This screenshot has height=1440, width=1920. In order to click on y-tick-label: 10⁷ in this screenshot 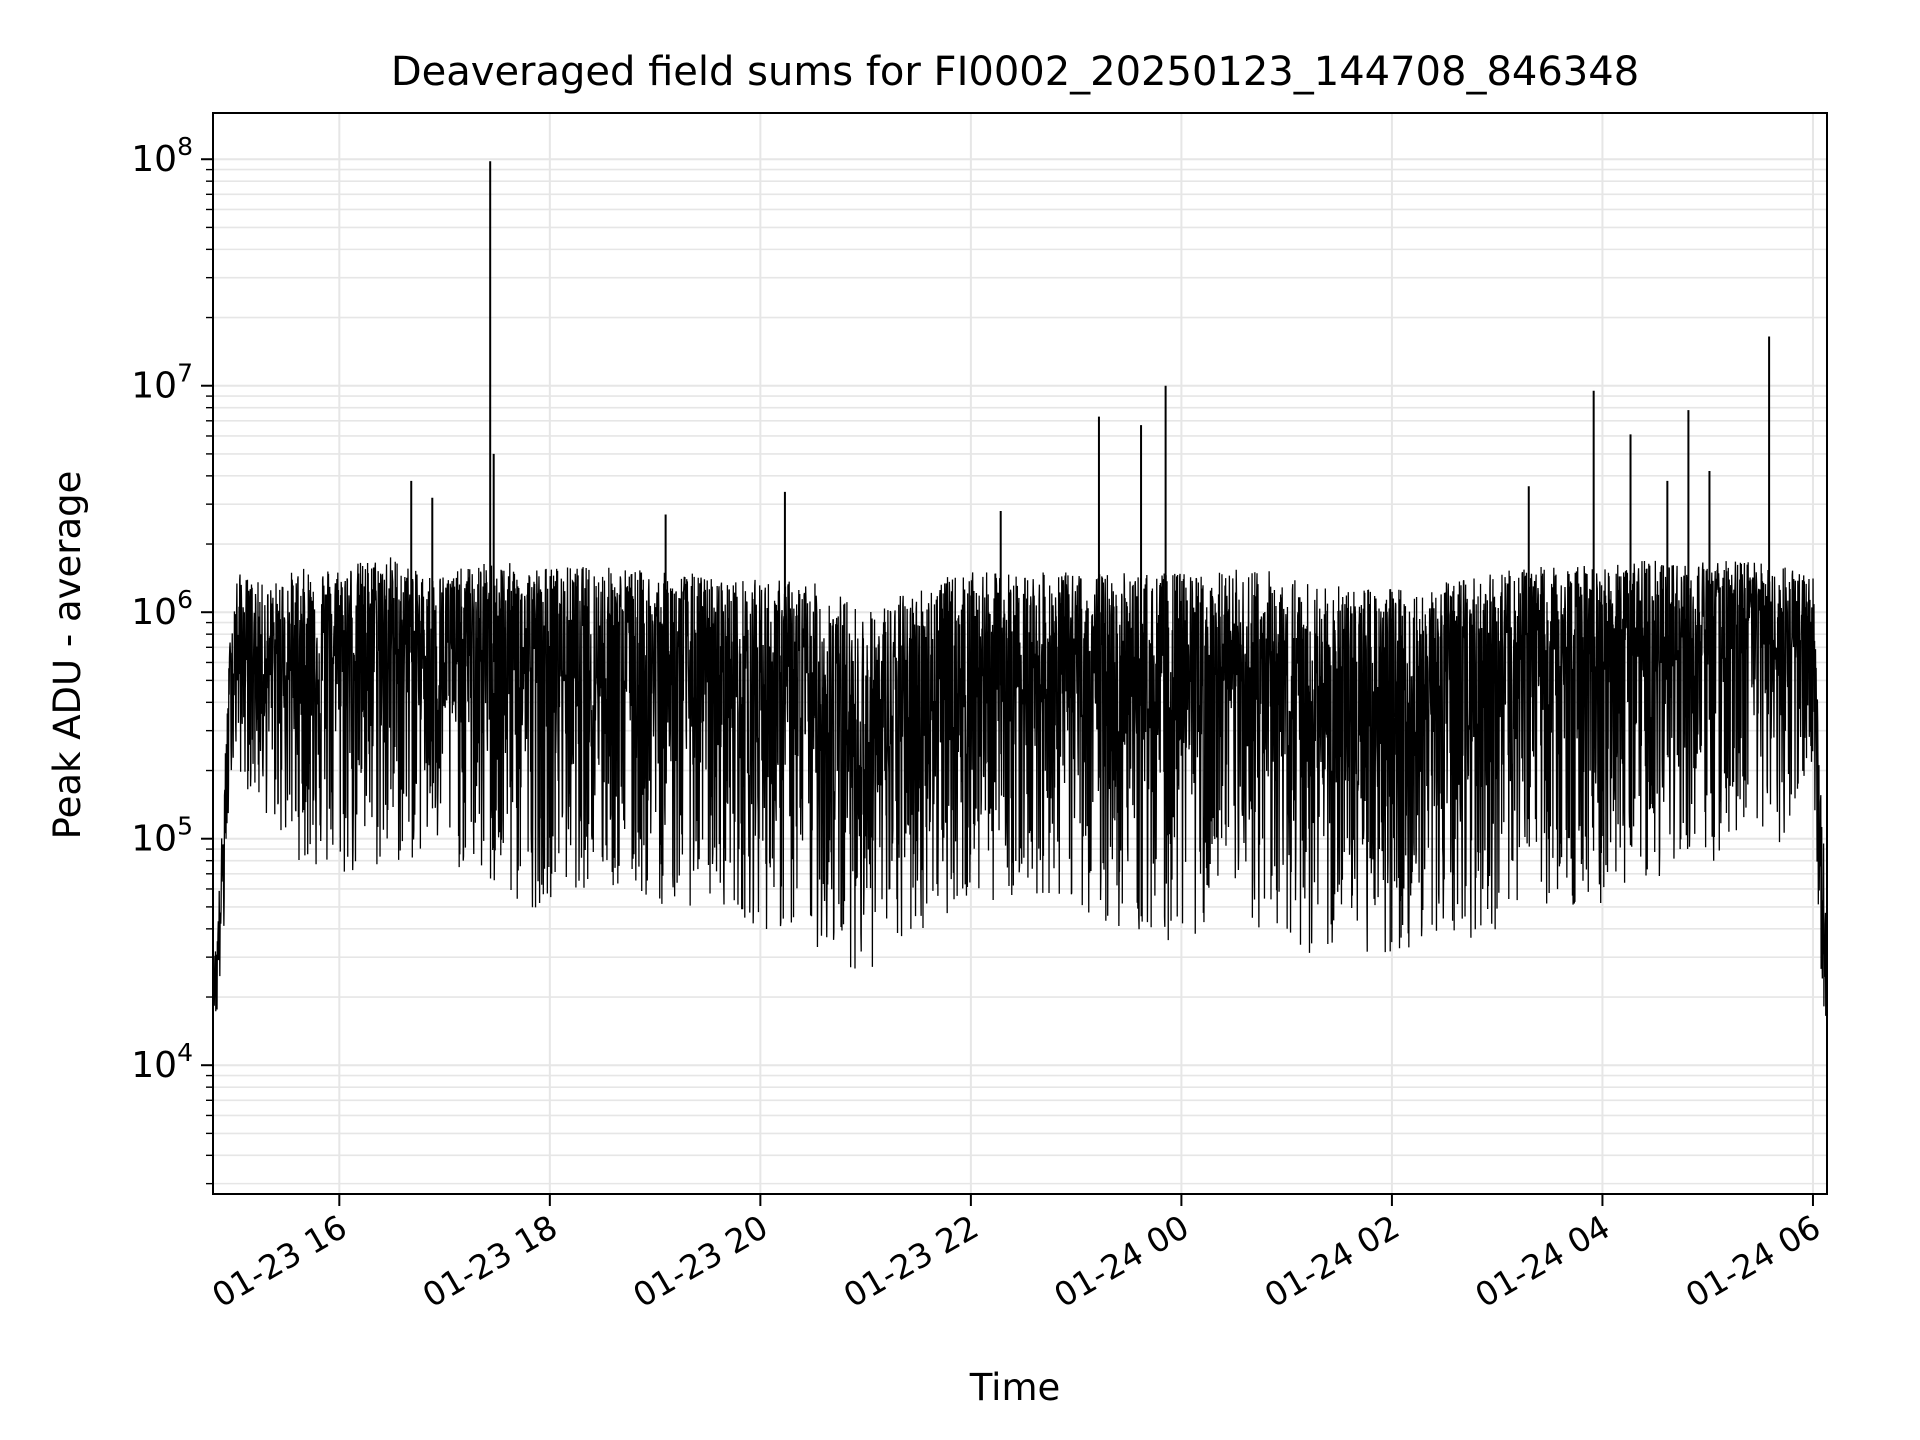, I will do `click(162, 383)`.